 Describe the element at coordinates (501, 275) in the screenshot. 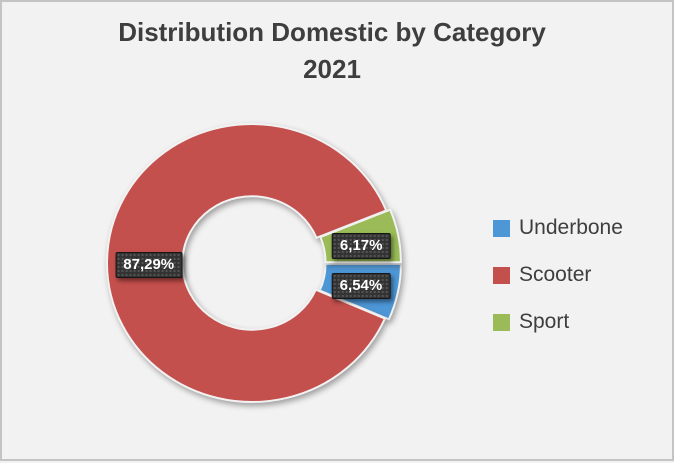

I see `legend-swatch-scooter` at that location.